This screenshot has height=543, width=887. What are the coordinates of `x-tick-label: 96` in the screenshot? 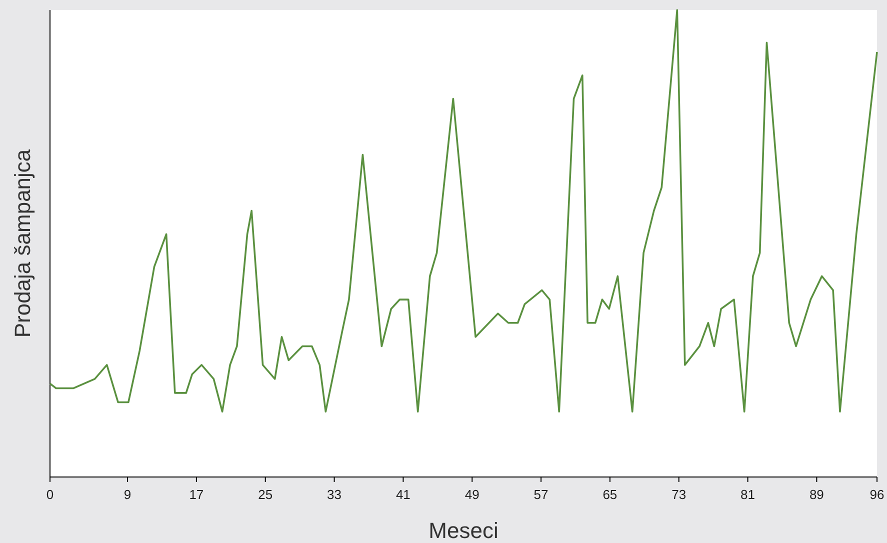 It's located at (877, 494).